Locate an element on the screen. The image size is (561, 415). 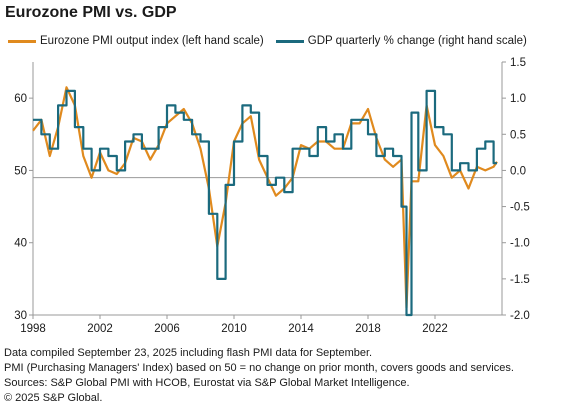
x-tick-label: 1998 is located at coordinates (33, 329).